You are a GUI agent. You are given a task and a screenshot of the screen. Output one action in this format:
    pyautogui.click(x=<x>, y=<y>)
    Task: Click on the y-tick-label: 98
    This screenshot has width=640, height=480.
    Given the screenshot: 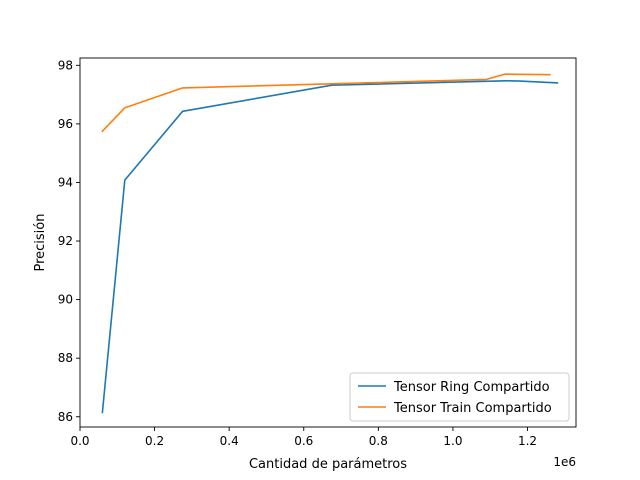 What is the action you would take?
    pyautogui.click(x=65, y=65)
    